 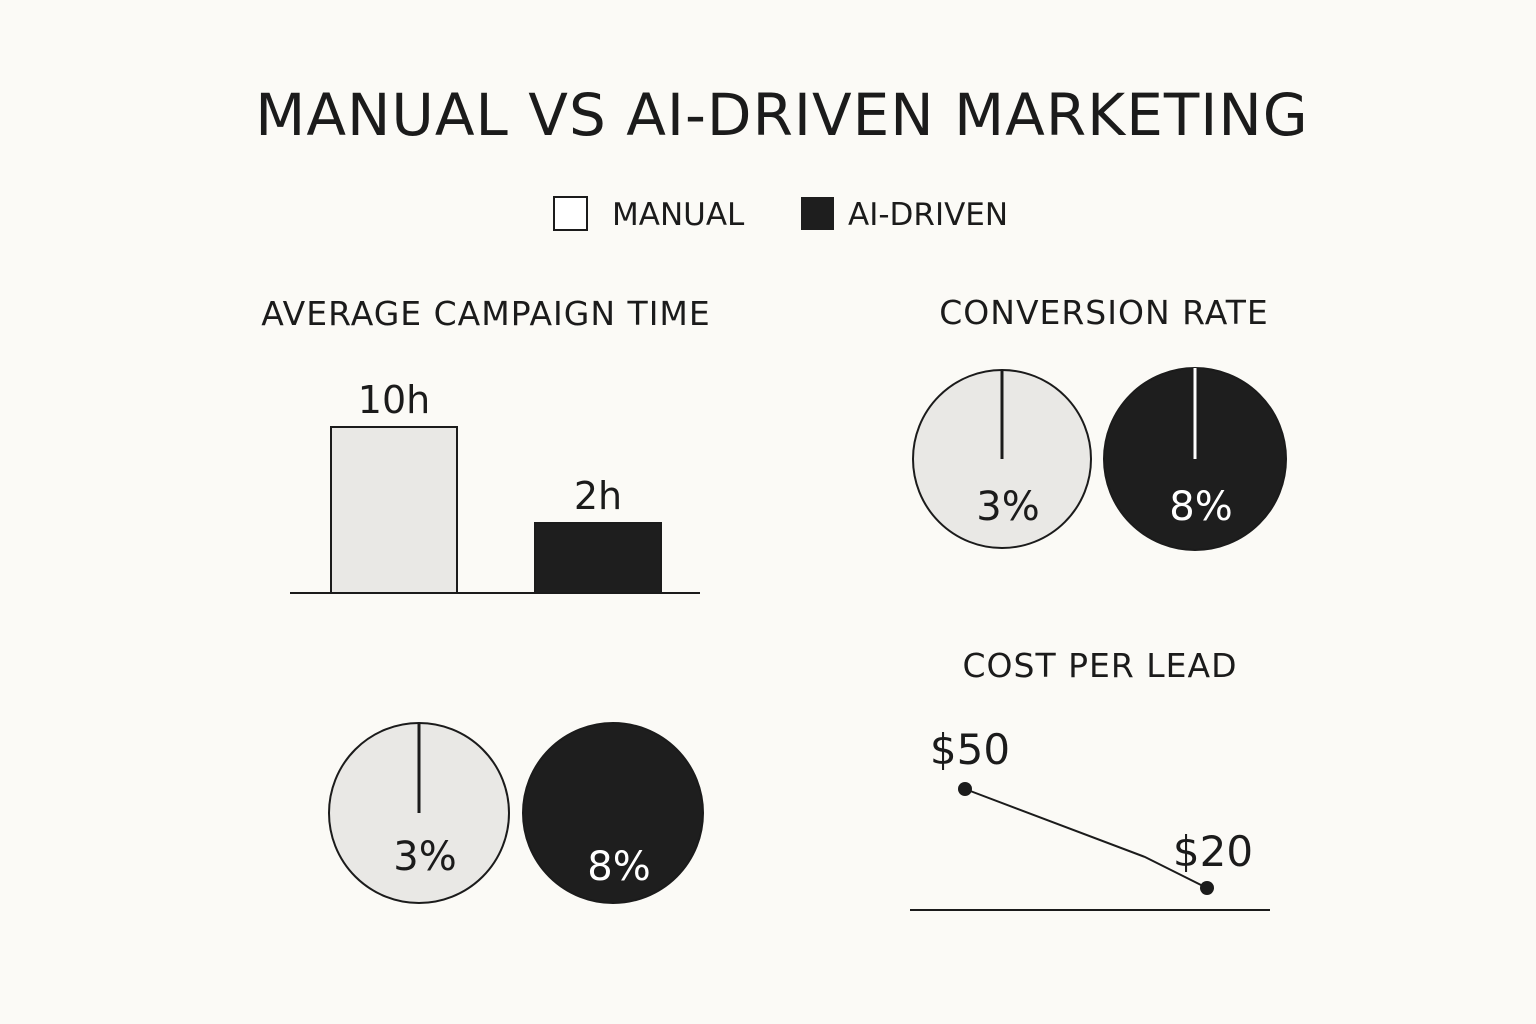 I want to click on bar-ai-driven, so click(x=598, y=558).